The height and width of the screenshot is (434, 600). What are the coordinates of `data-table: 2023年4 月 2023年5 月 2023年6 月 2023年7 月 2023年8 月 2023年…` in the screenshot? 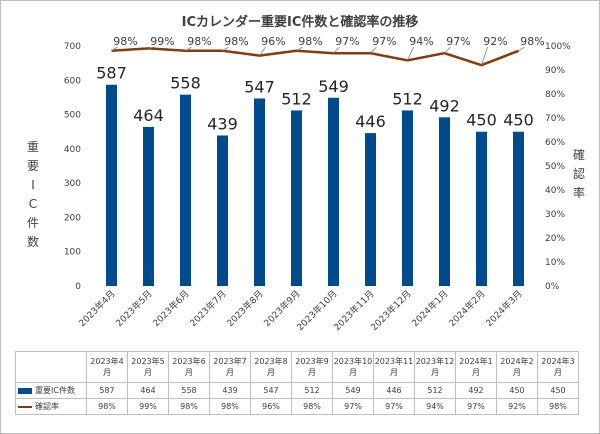 It's located at (297, 383).